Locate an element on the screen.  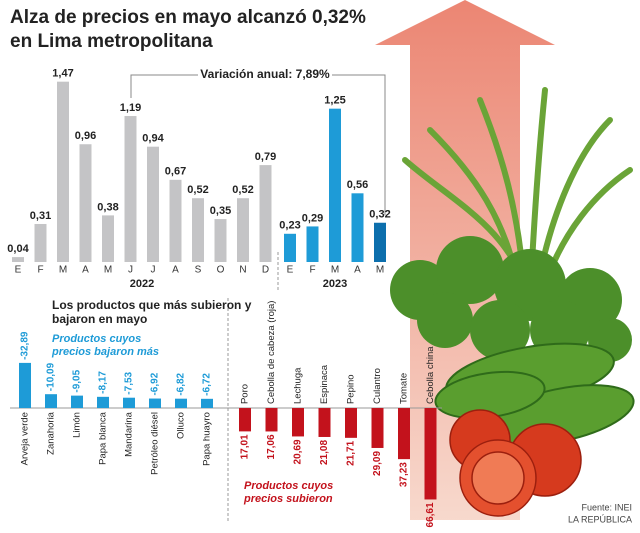
value-label: 0,56 is located at coordinates (357, 185).